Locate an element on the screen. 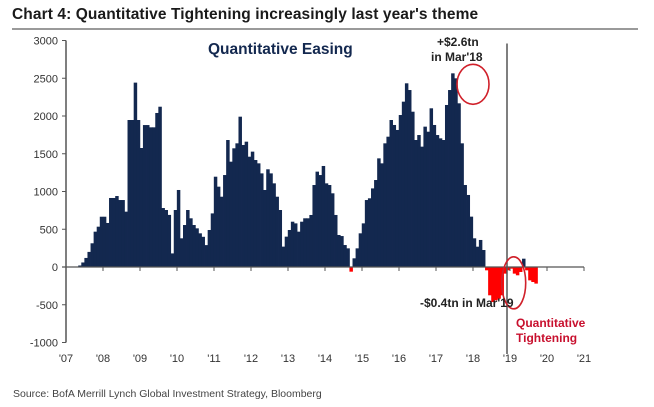 The image size is (654, 407). y-tick-label: 1000 is located at coordinates (46, 193).